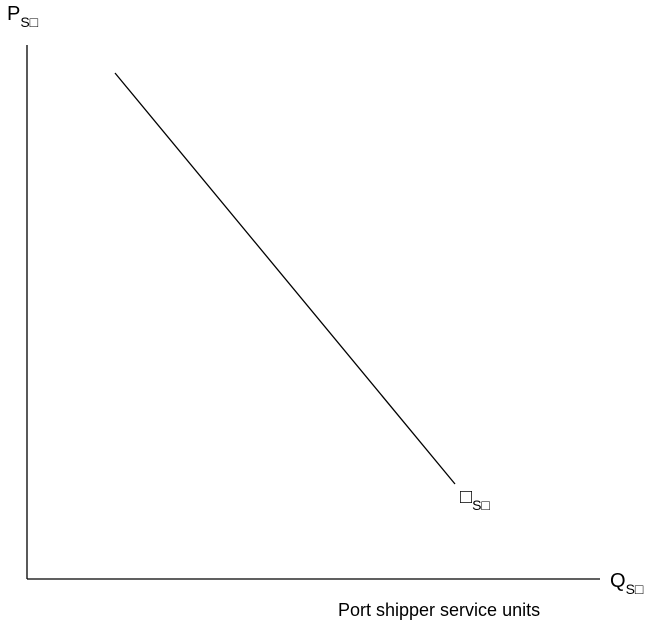 This screenshot has width=651, height=627. I want to click on x-axis-caption: Port shipper service units, so click(439, 610).